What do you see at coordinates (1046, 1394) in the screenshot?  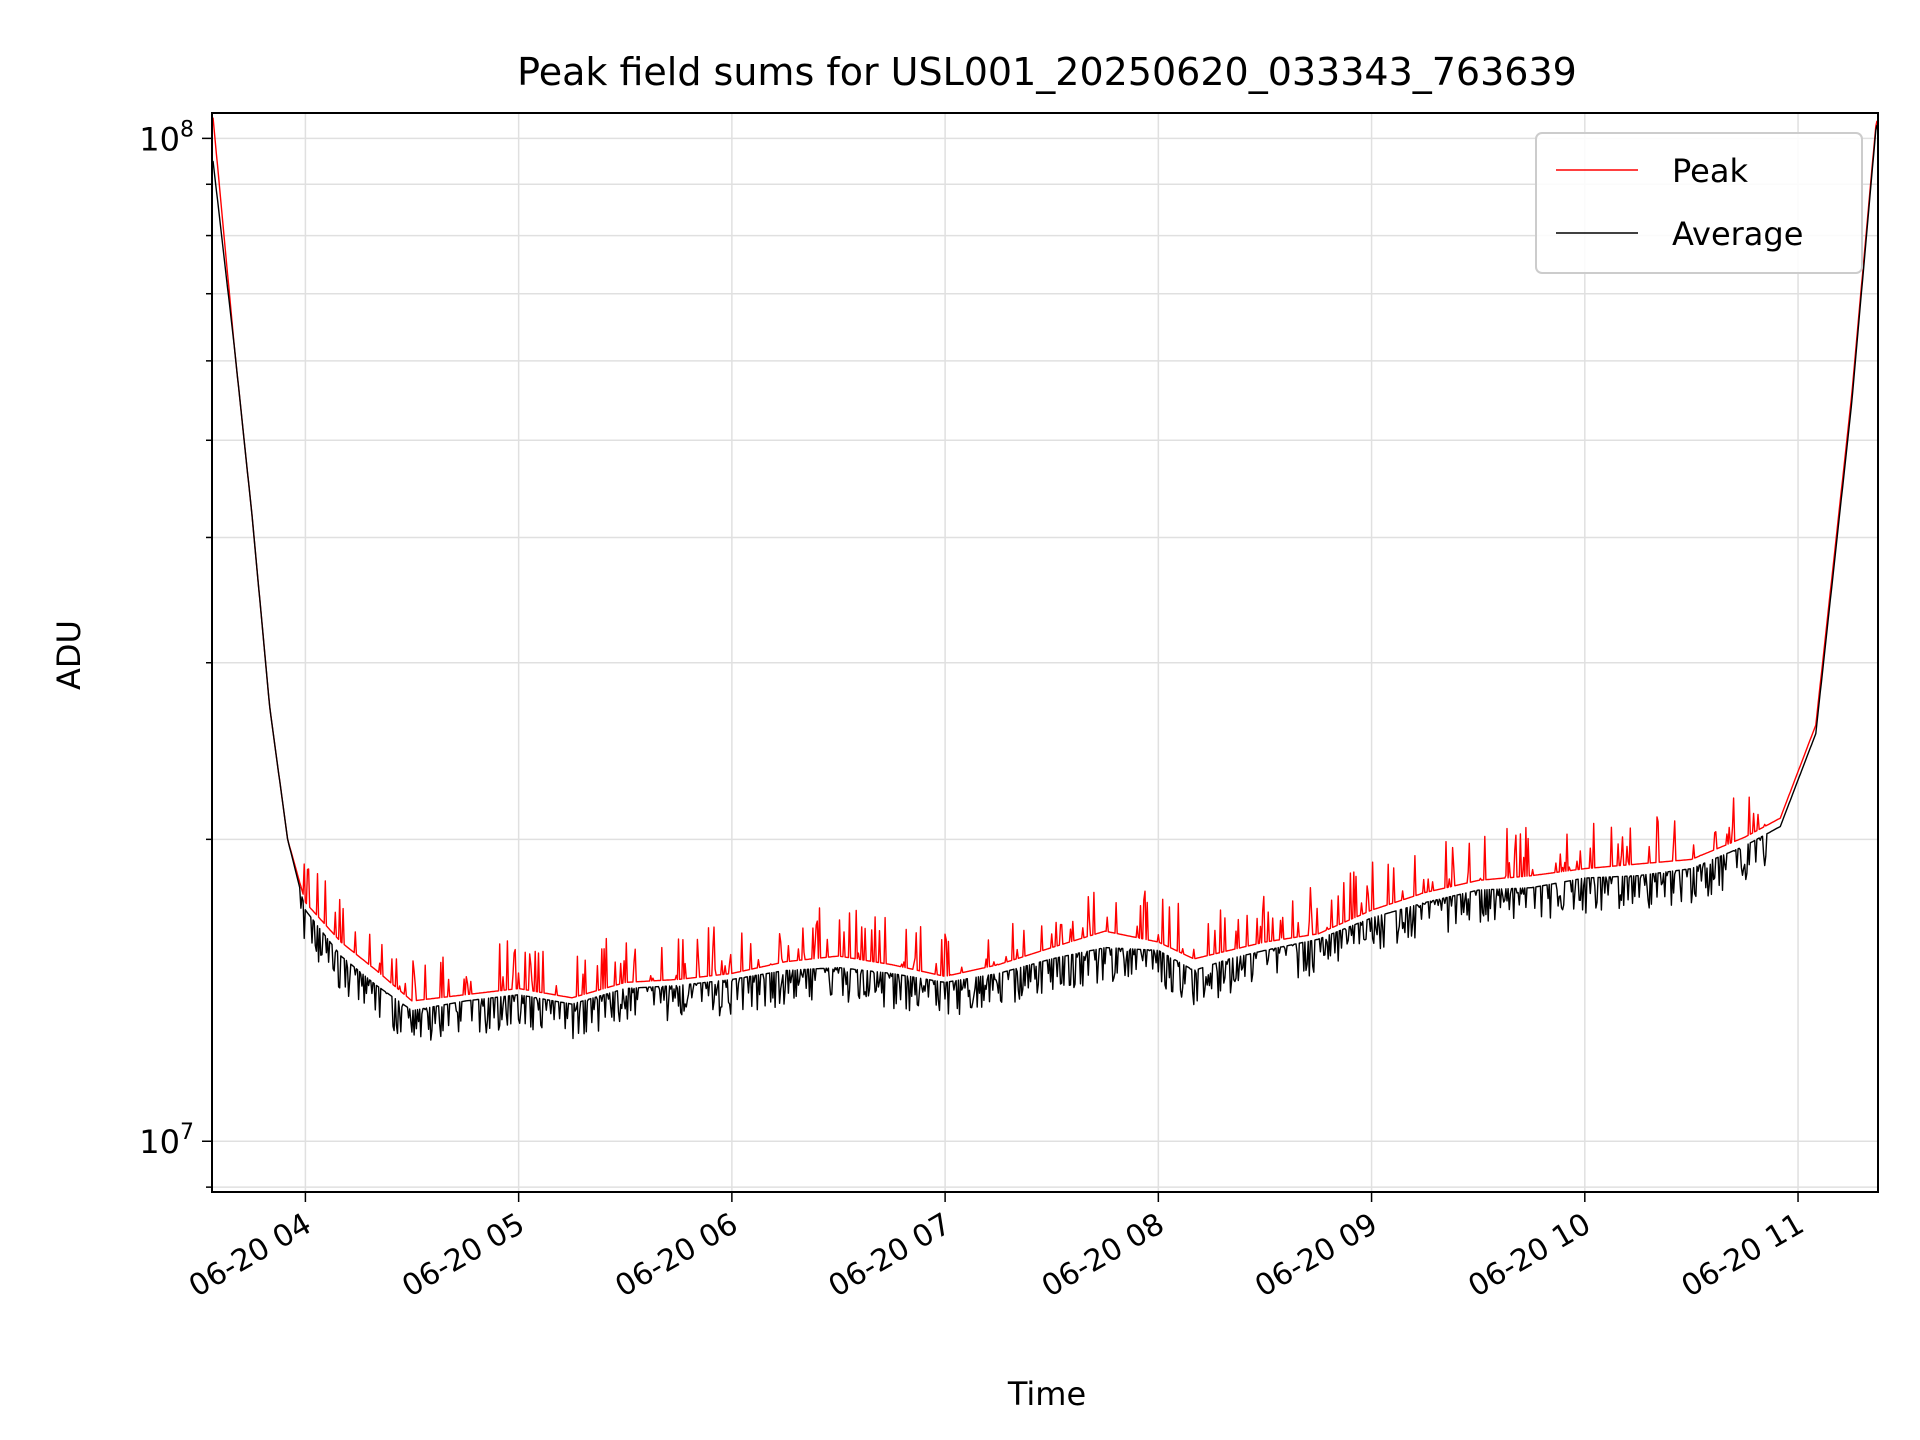 I see `x-axis-label: Time` at bounding box center [1046, 1394].